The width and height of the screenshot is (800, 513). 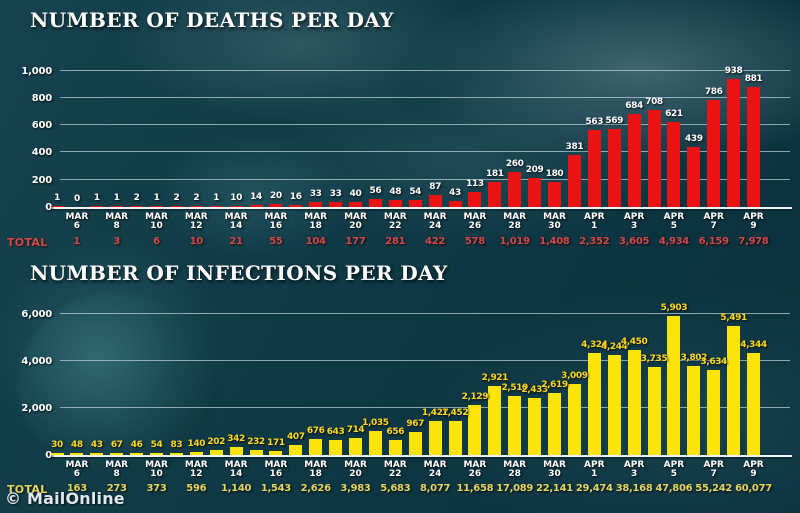 I want to click on y-axis-tick-label: 1,000, so click(x=36, y=71).